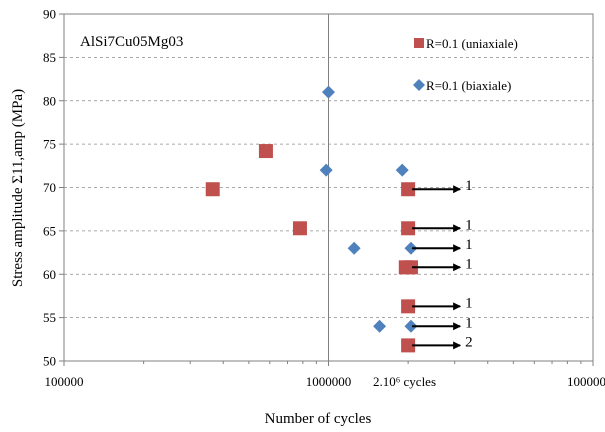 This screenshot has height=432, width=605. Describe the element at coordinates (329, 381) in the screenshot. I see `x-tick-label: 1000000` at that location.